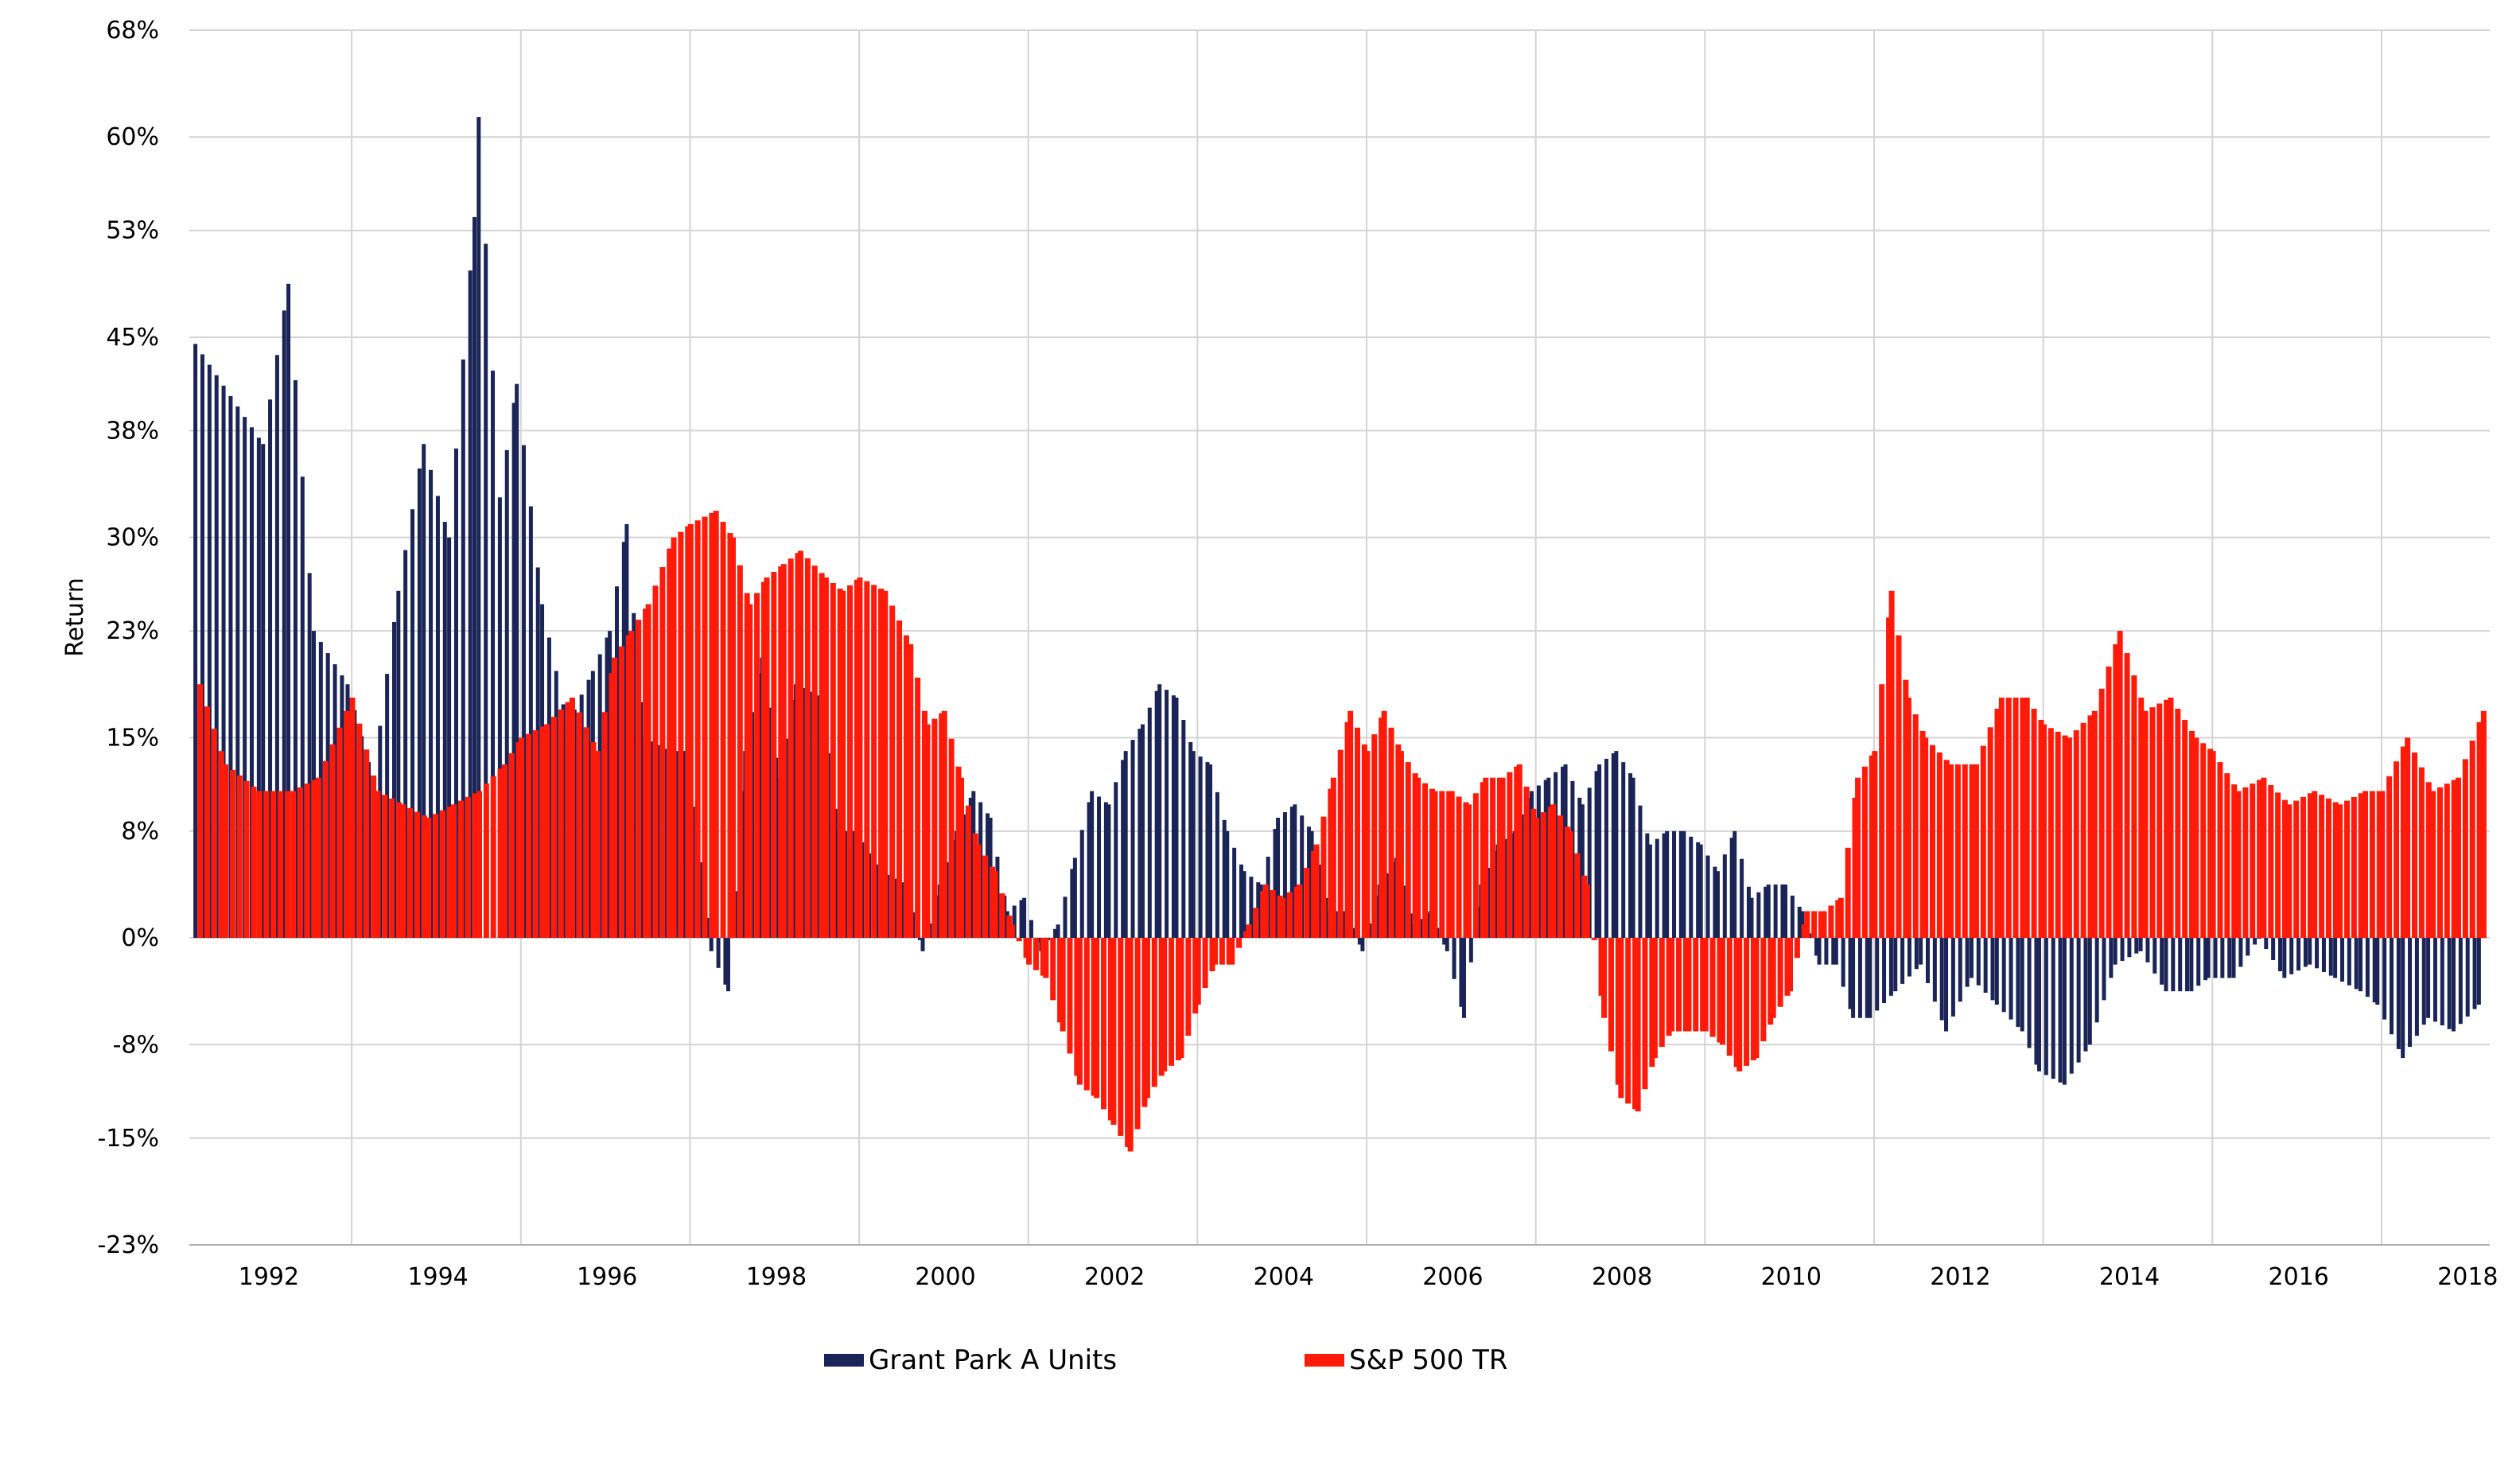  Describe the element at coordinates (128, 1139) in the screenshot. I see `y-tick-label: -15%` at that location.